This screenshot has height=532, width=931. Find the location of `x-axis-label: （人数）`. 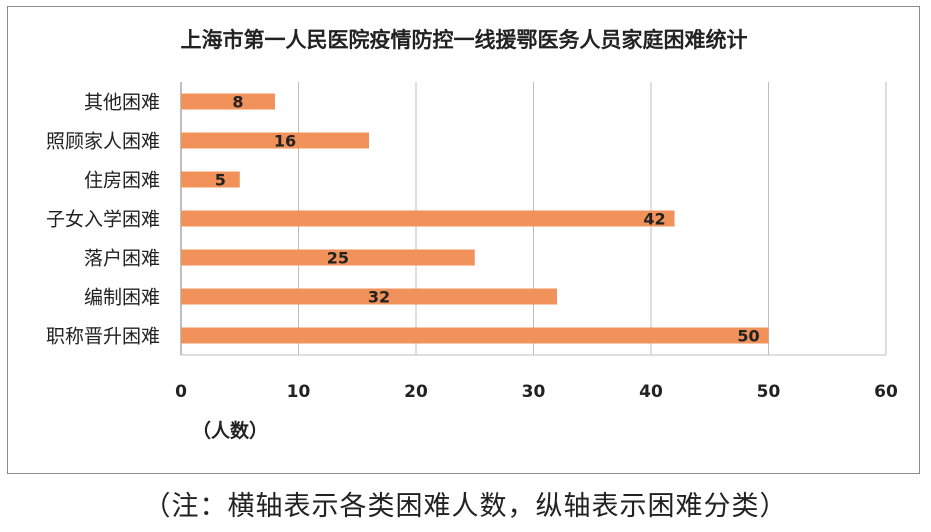

x-axis-label: （人数） is located at coordinates (230, 430).